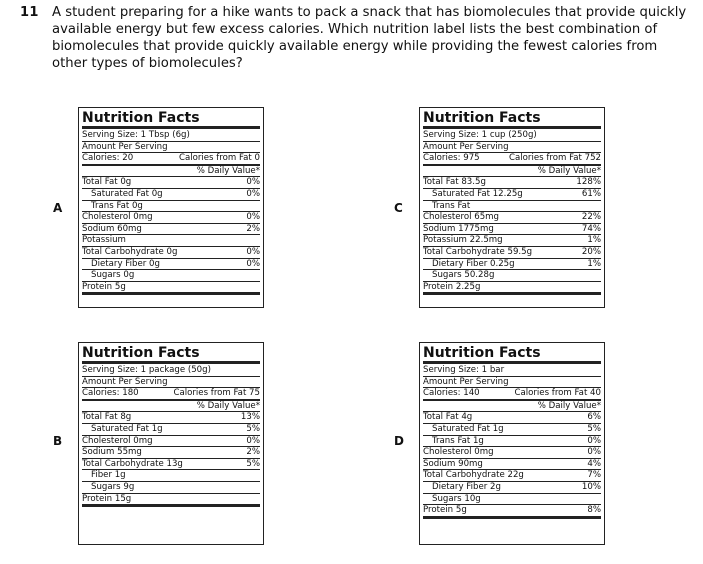 The width and height of the screenshot is (703, 564). I want to click on nutrient-daily-value: 10%, so click(591, 486).